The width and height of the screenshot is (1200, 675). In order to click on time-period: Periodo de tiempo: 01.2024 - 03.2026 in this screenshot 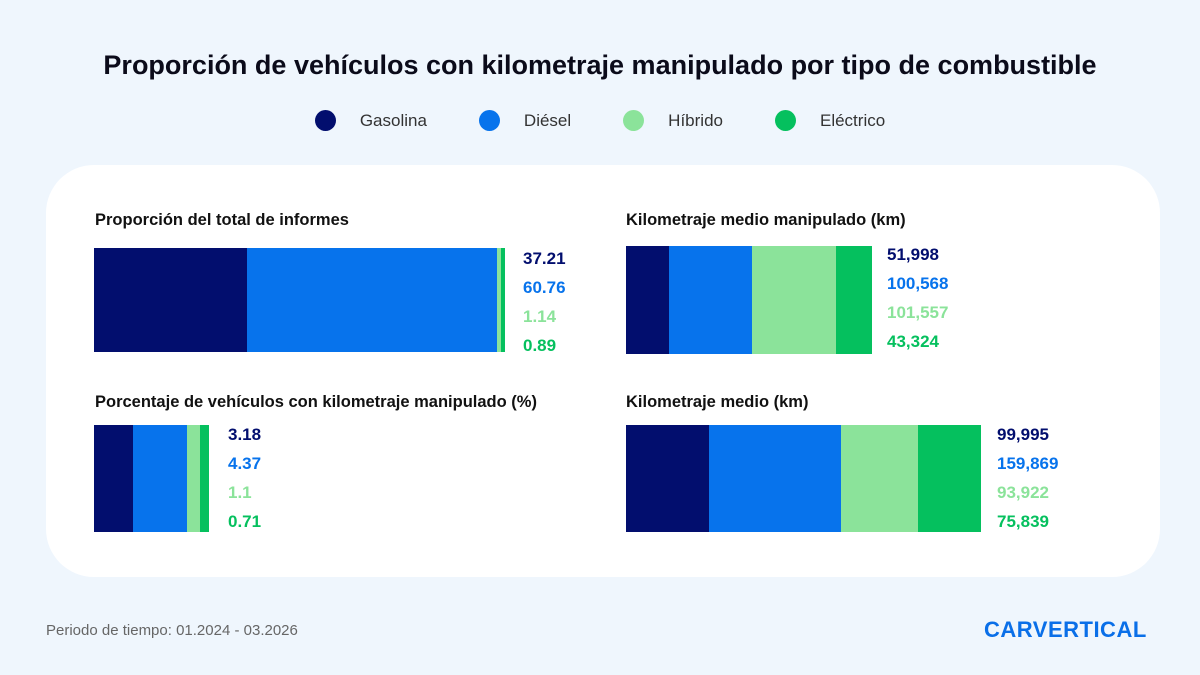, I will do `click(172, 630)`.